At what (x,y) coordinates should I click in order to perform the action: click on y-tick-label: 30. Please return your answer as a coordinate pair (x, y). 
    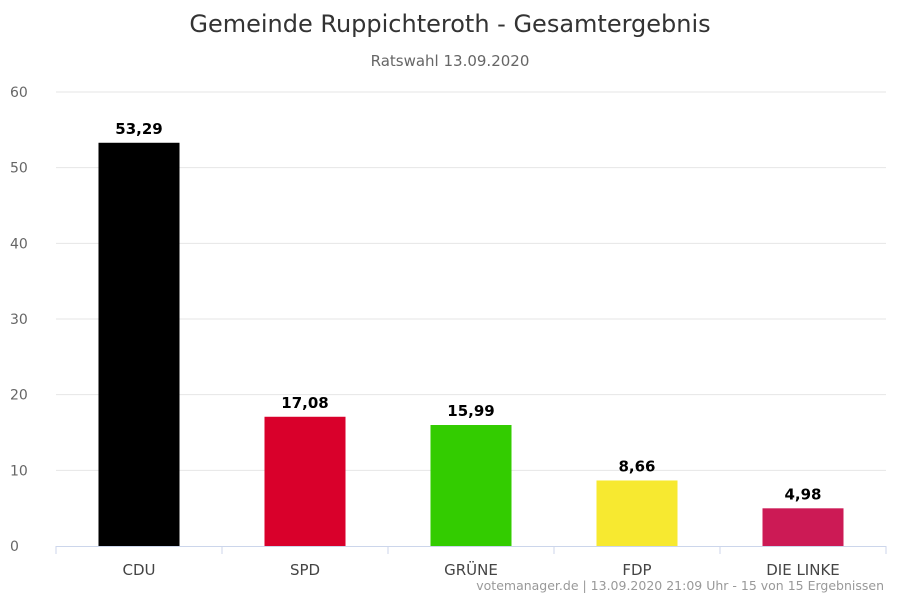
    Looking at the image, I should click on (19, 320).